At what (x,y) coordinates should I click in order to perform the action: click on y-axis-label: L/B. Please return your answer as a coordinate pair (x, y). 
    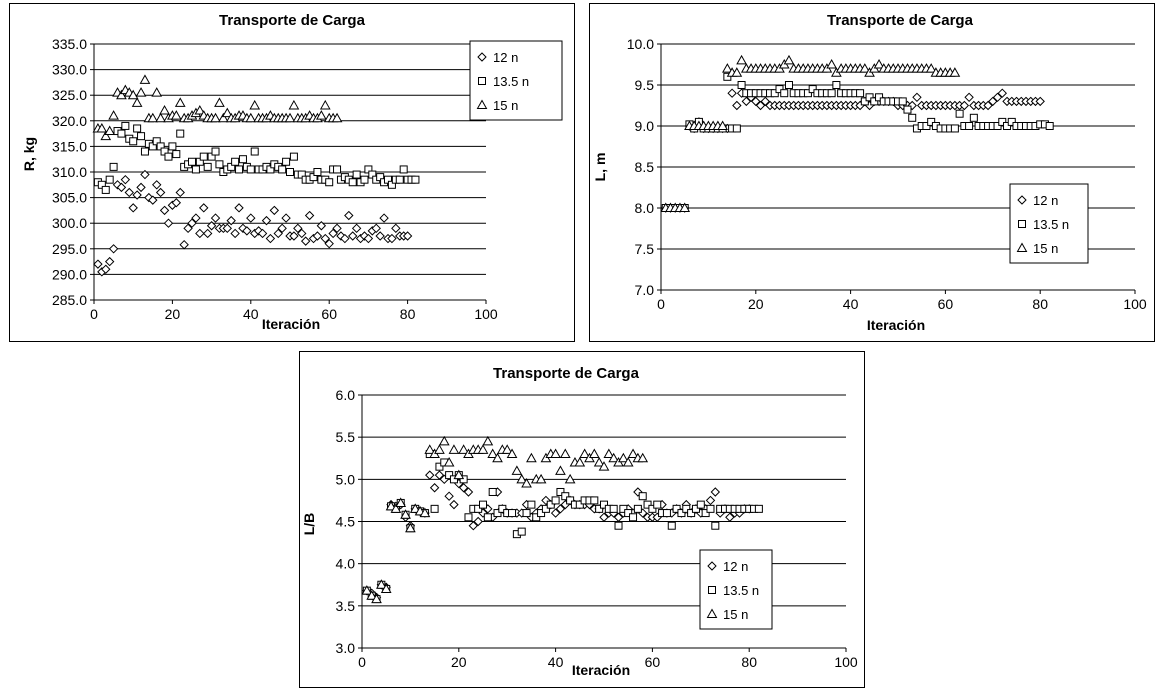
    Looking at the image, I should click on (309, 524).